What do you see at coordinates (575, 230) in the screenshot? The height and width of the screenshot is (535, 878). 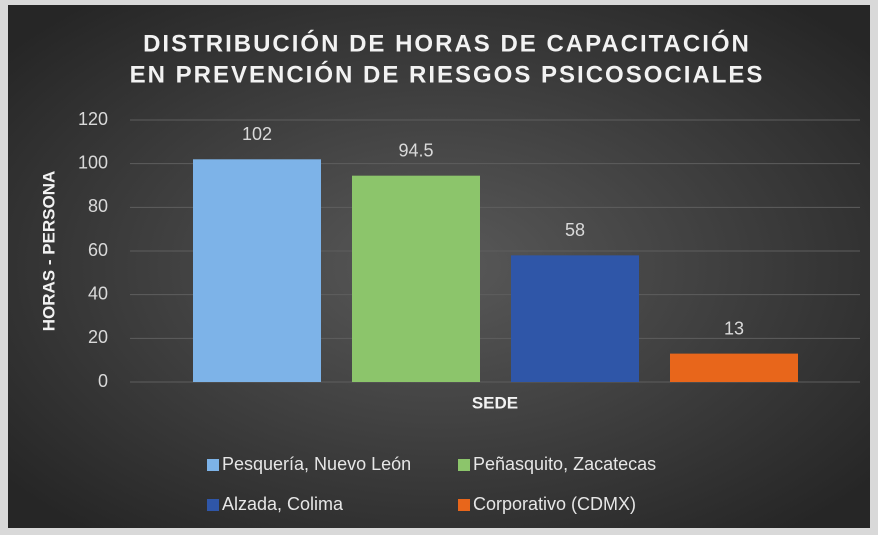 I see `data-label: 58` at bounding box center [575, 230].